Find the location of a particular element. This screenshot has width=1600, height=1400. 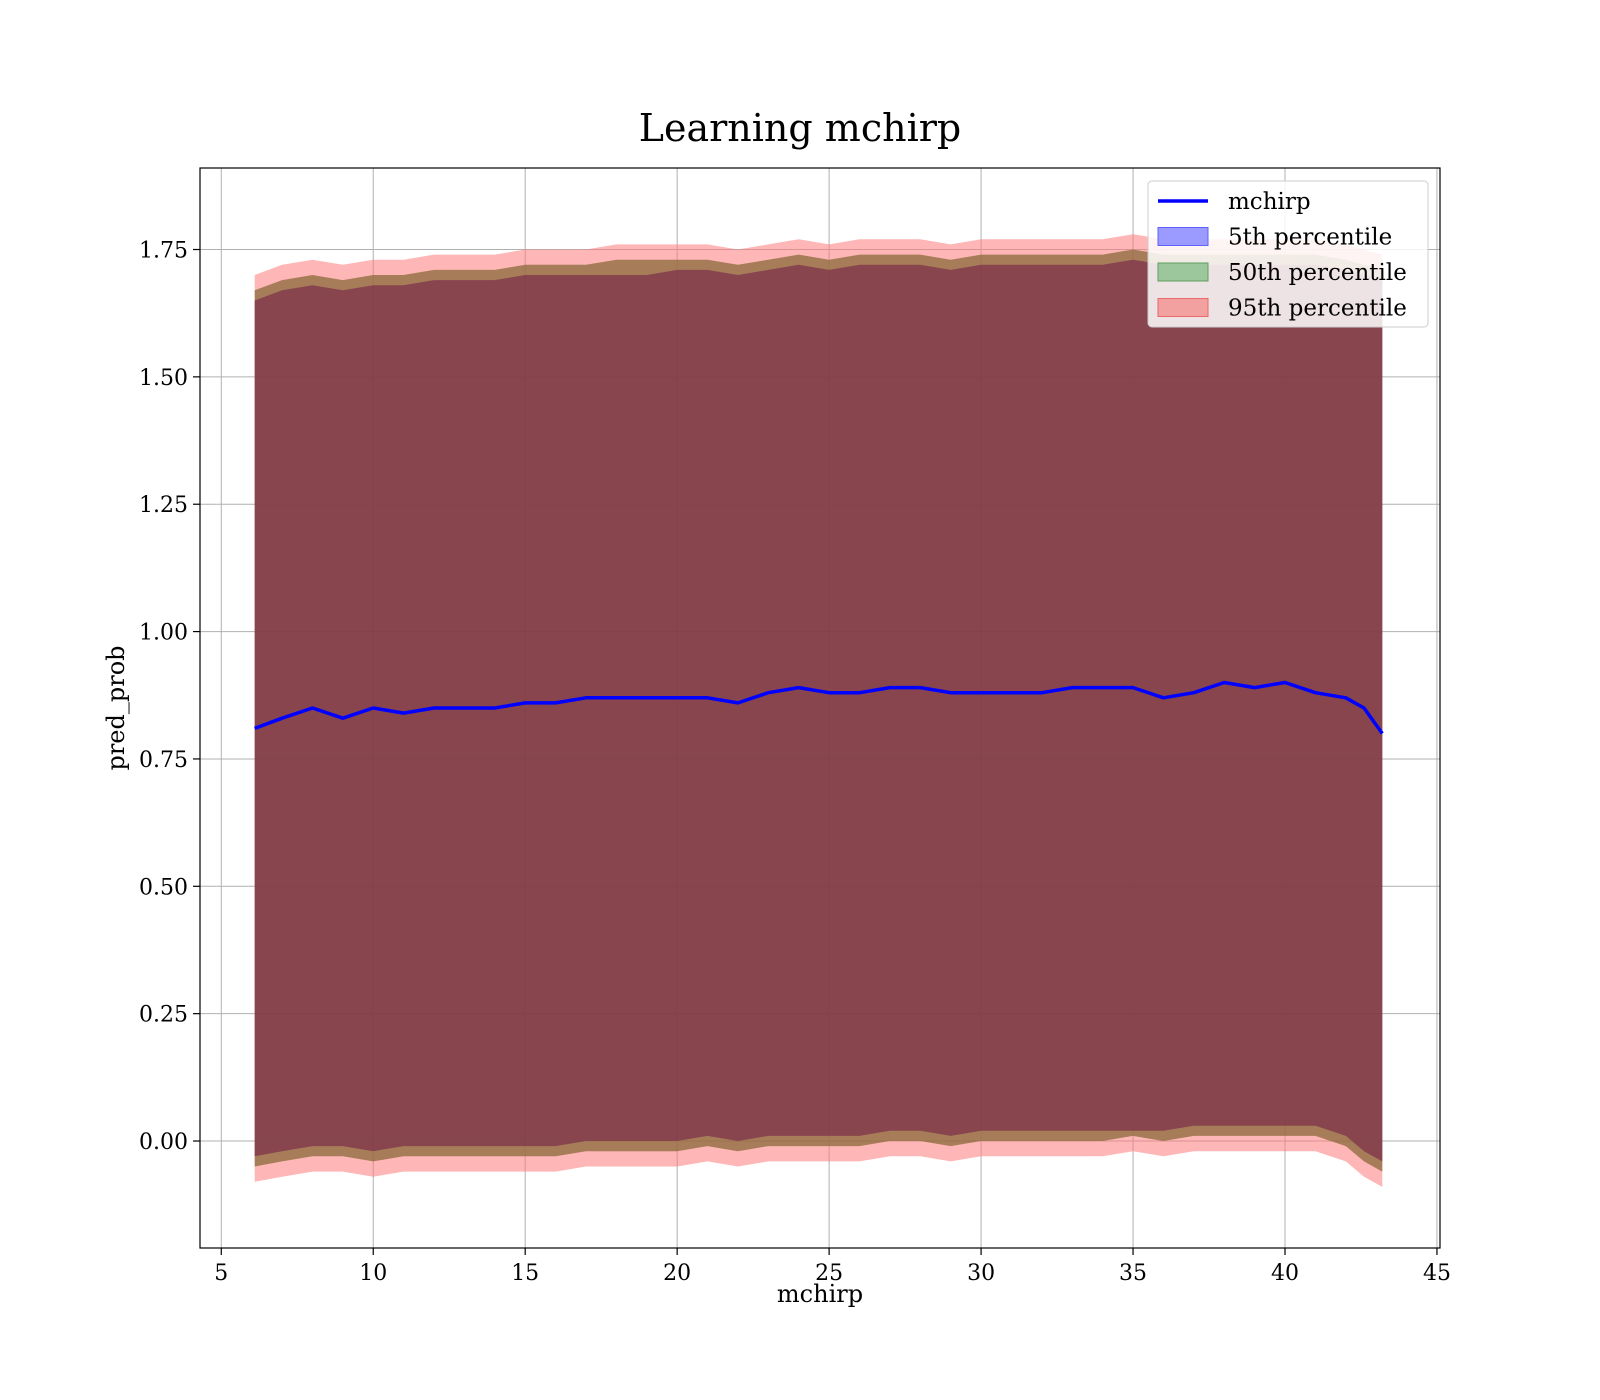

x-axis: 5 10 15 20 25 30 35 40 45 is located at coordinates (832, 1267).